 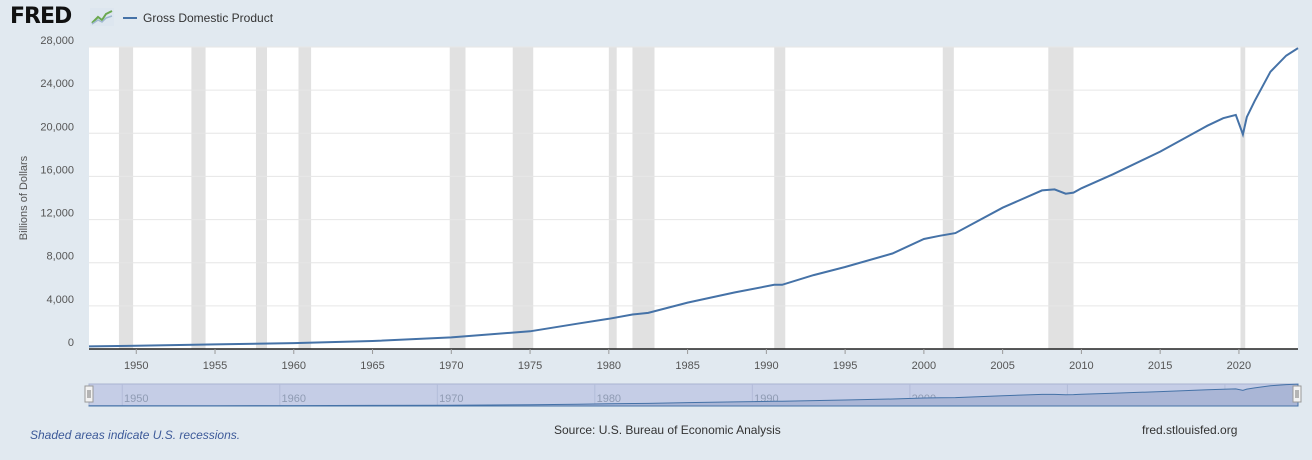 What do you see at coordinates (60, 257) in the screenshot?
I see `y-tick-label: 8,000` at bounding box center [60, 257].